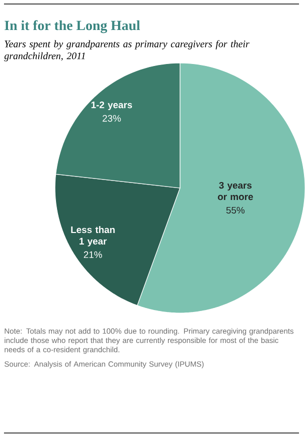 The image size is (305, 437). What do you see at coordinates (111, 118) in the screenshot?
I see `data-label: 23%` at bounding box center [111, 118].